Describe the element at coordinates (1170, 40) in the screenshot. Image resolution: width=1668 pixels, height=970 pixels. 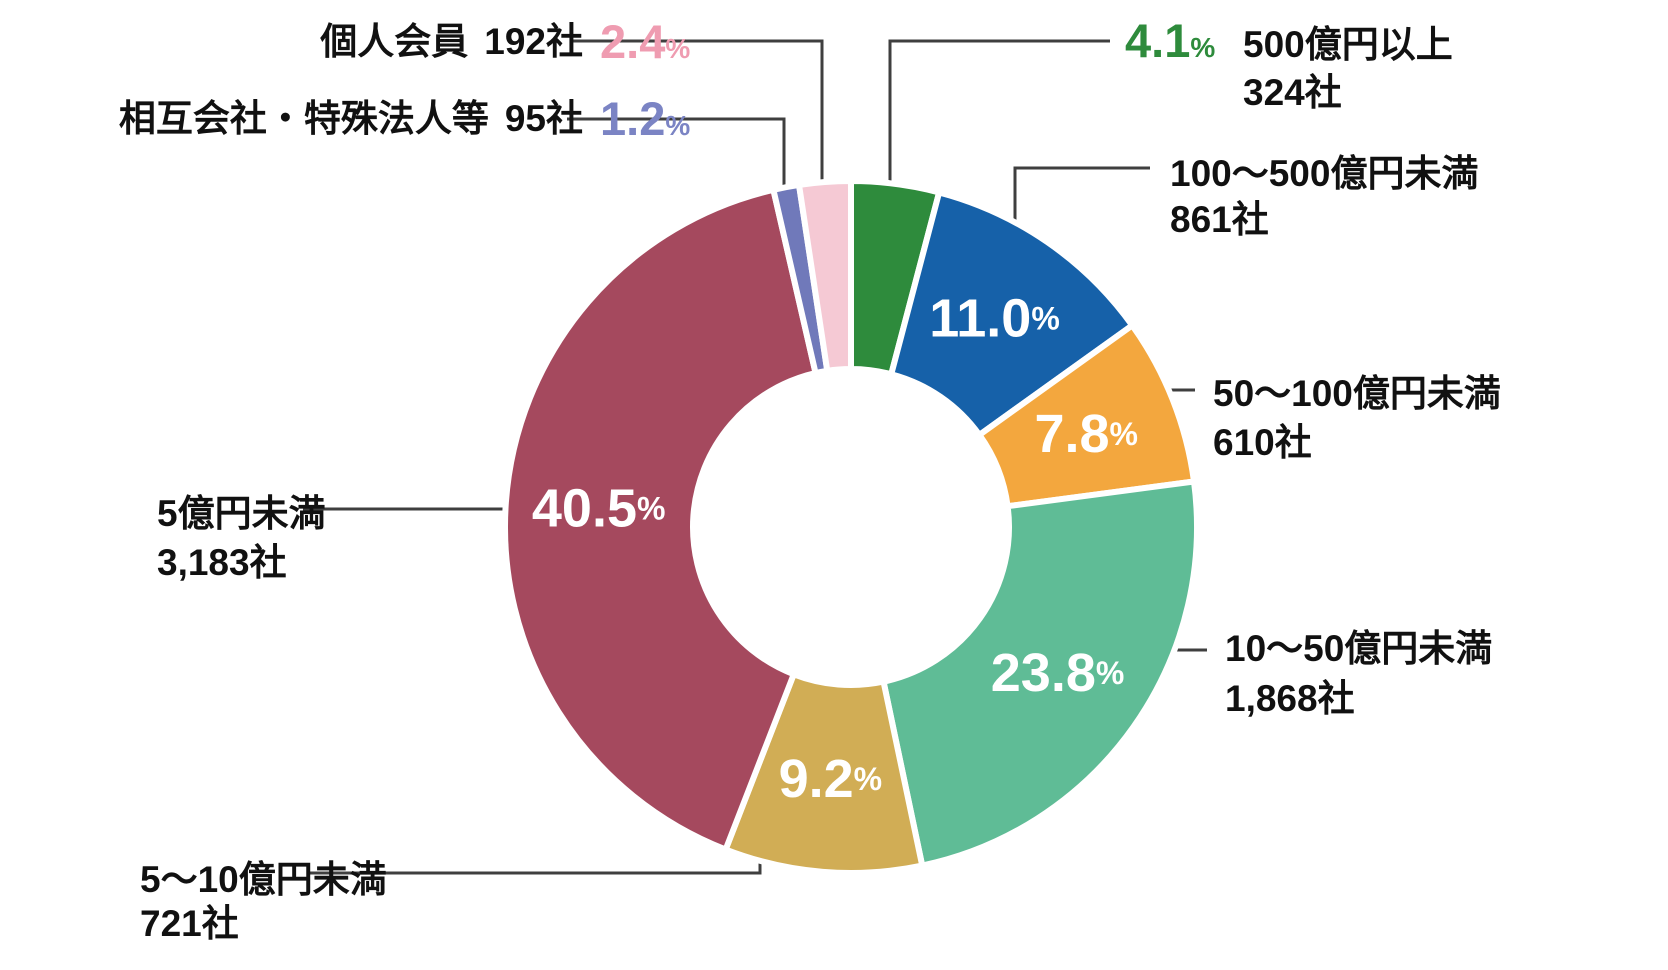
I see `slice-percent-over-500: 4.1%` at that location.